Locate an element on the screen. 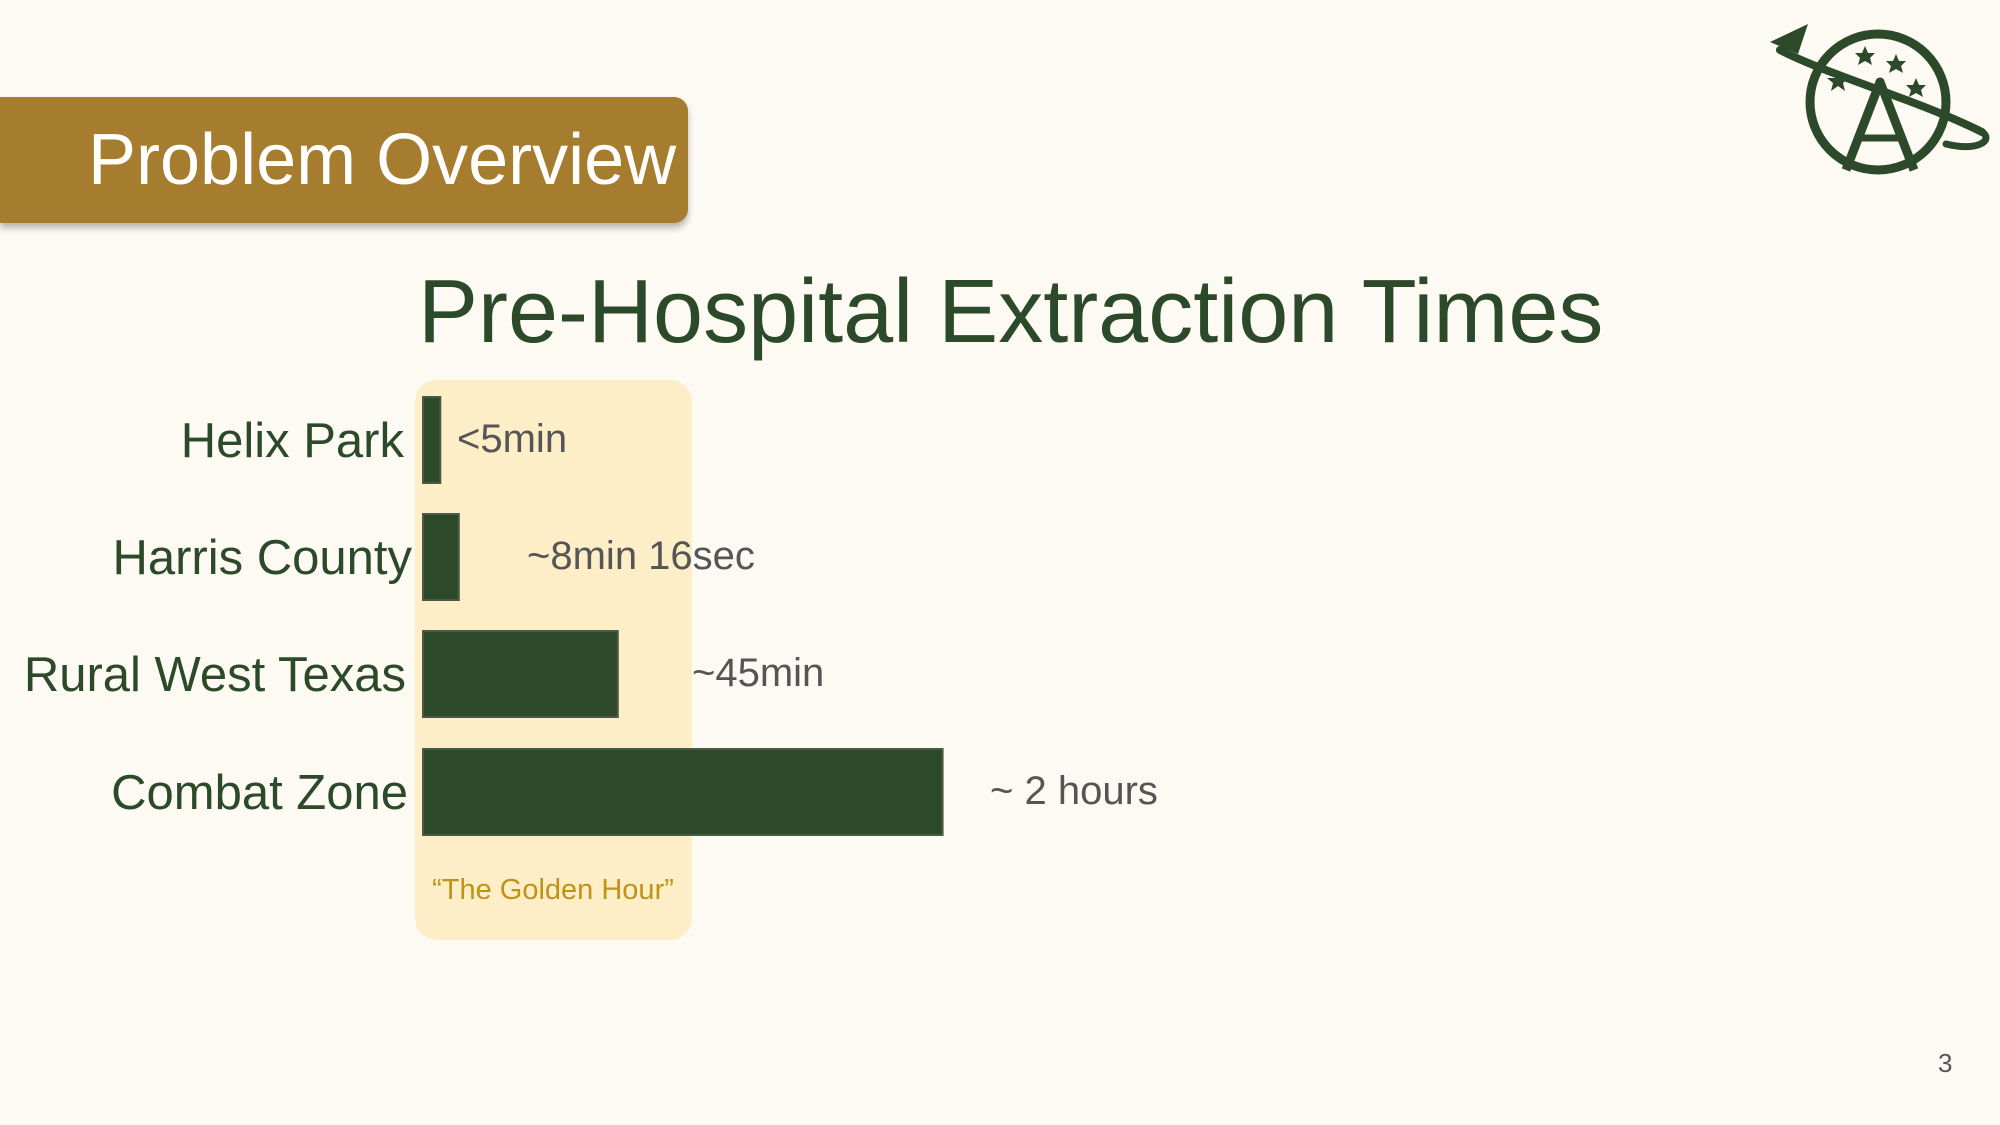 The width and height of the screenshot is (2000, 1125). data-label: ~ 2 hours is located at coordinates (1074, 791).